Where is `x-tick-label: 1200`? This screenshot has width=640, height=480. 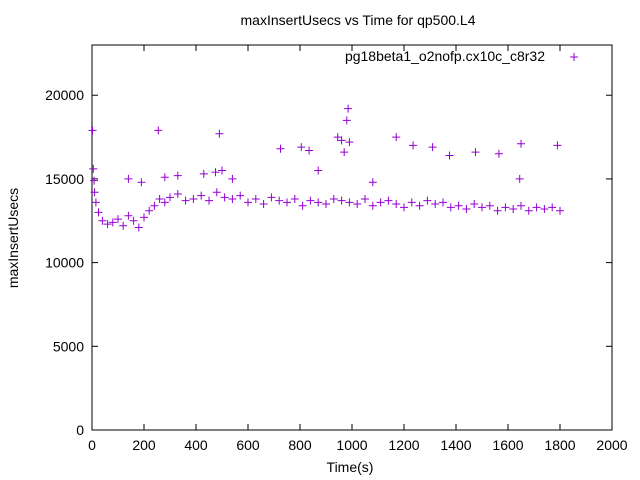 x-tick-label: 1200 is located at coordinates (403, 445).